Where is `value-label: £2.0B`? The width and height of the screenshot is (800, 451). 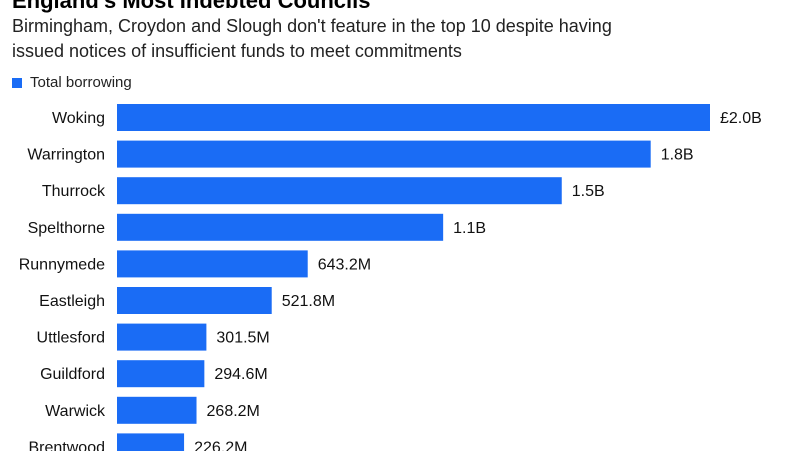
value-label: £2.0B is located at coordinates (741, 118).